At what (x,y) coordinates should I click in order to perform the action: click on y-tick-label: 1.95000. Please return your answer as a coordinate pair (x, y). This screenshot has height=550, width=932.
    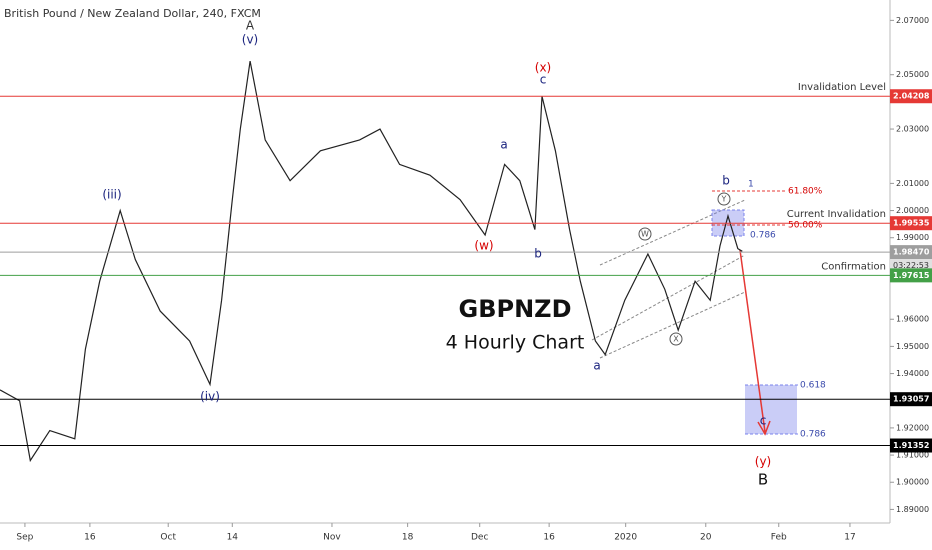
    Looking at the image, I should click on (912, 346).